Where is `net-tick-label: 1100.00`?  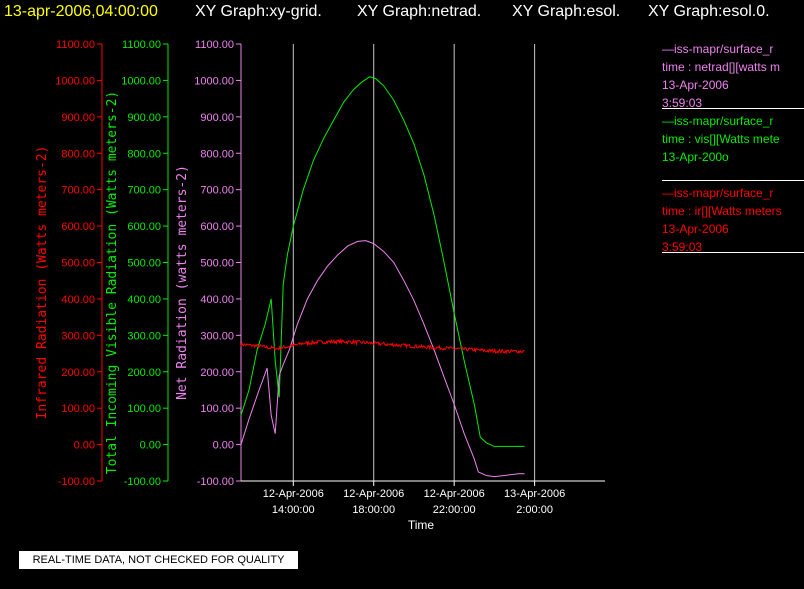
net-tick-label: 1100.00 is located at coordinates (214, 45).